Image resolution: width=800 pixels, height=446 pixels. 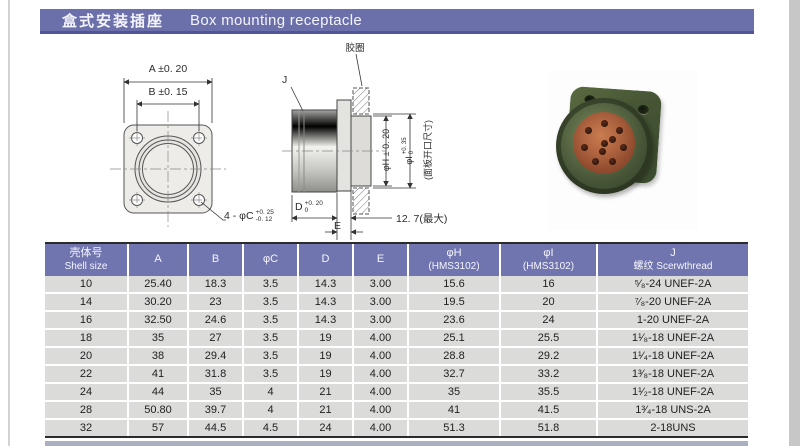 I want to click on column-header: J 螺纹 Scerwthread, so click(x=673, y=260).